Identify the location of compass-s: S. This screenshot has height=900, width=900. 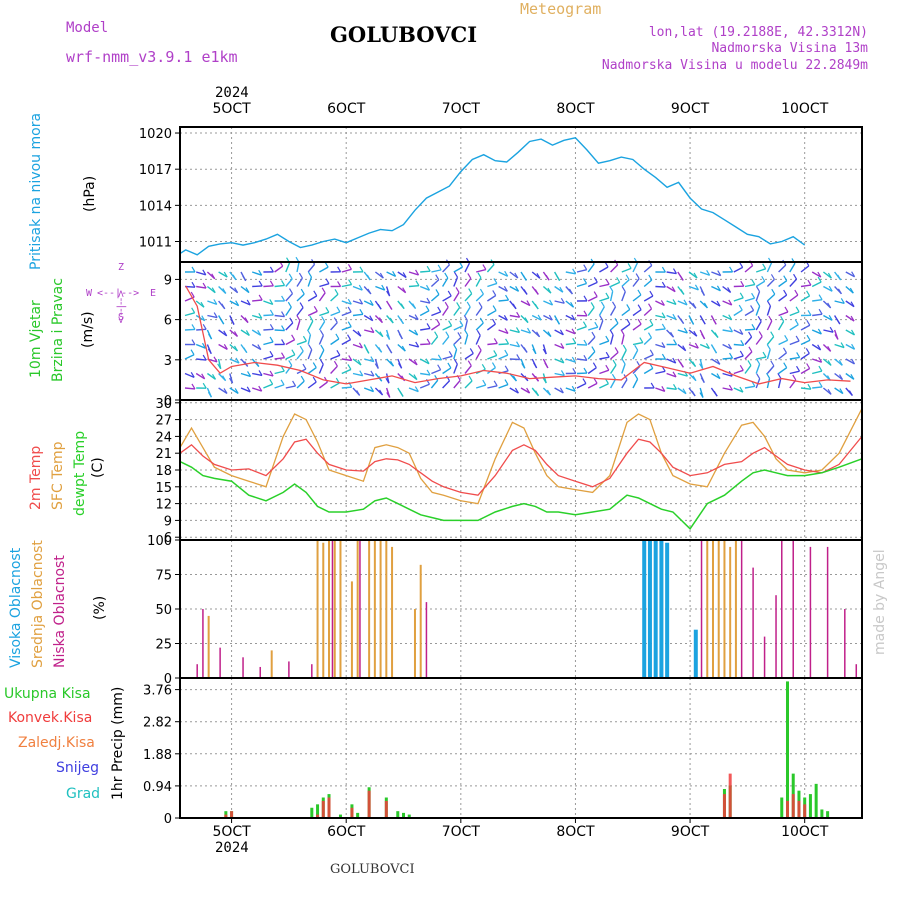
(121, 317).